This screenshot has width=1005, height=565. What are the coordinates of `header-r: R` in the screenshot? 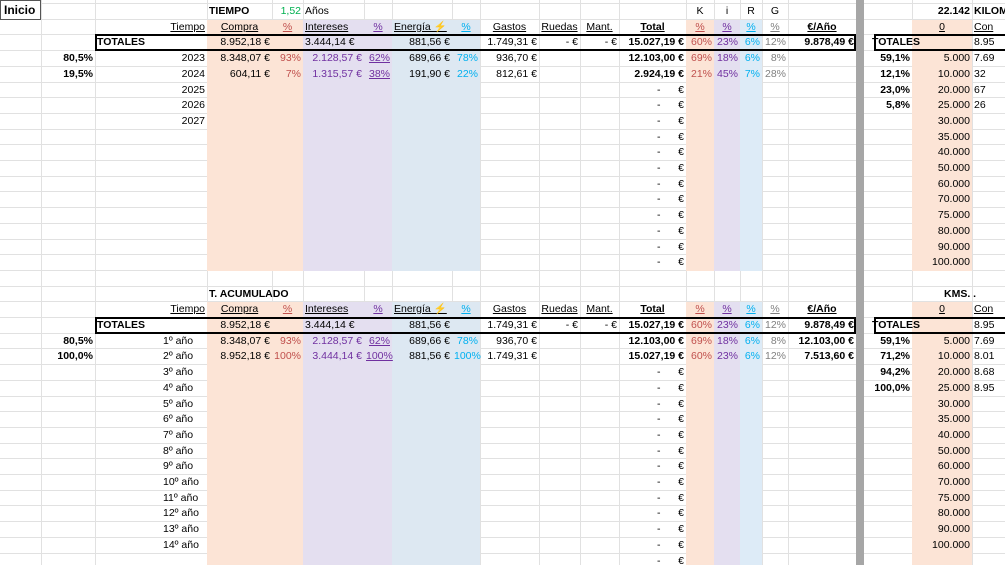 It's located at (751, 11).